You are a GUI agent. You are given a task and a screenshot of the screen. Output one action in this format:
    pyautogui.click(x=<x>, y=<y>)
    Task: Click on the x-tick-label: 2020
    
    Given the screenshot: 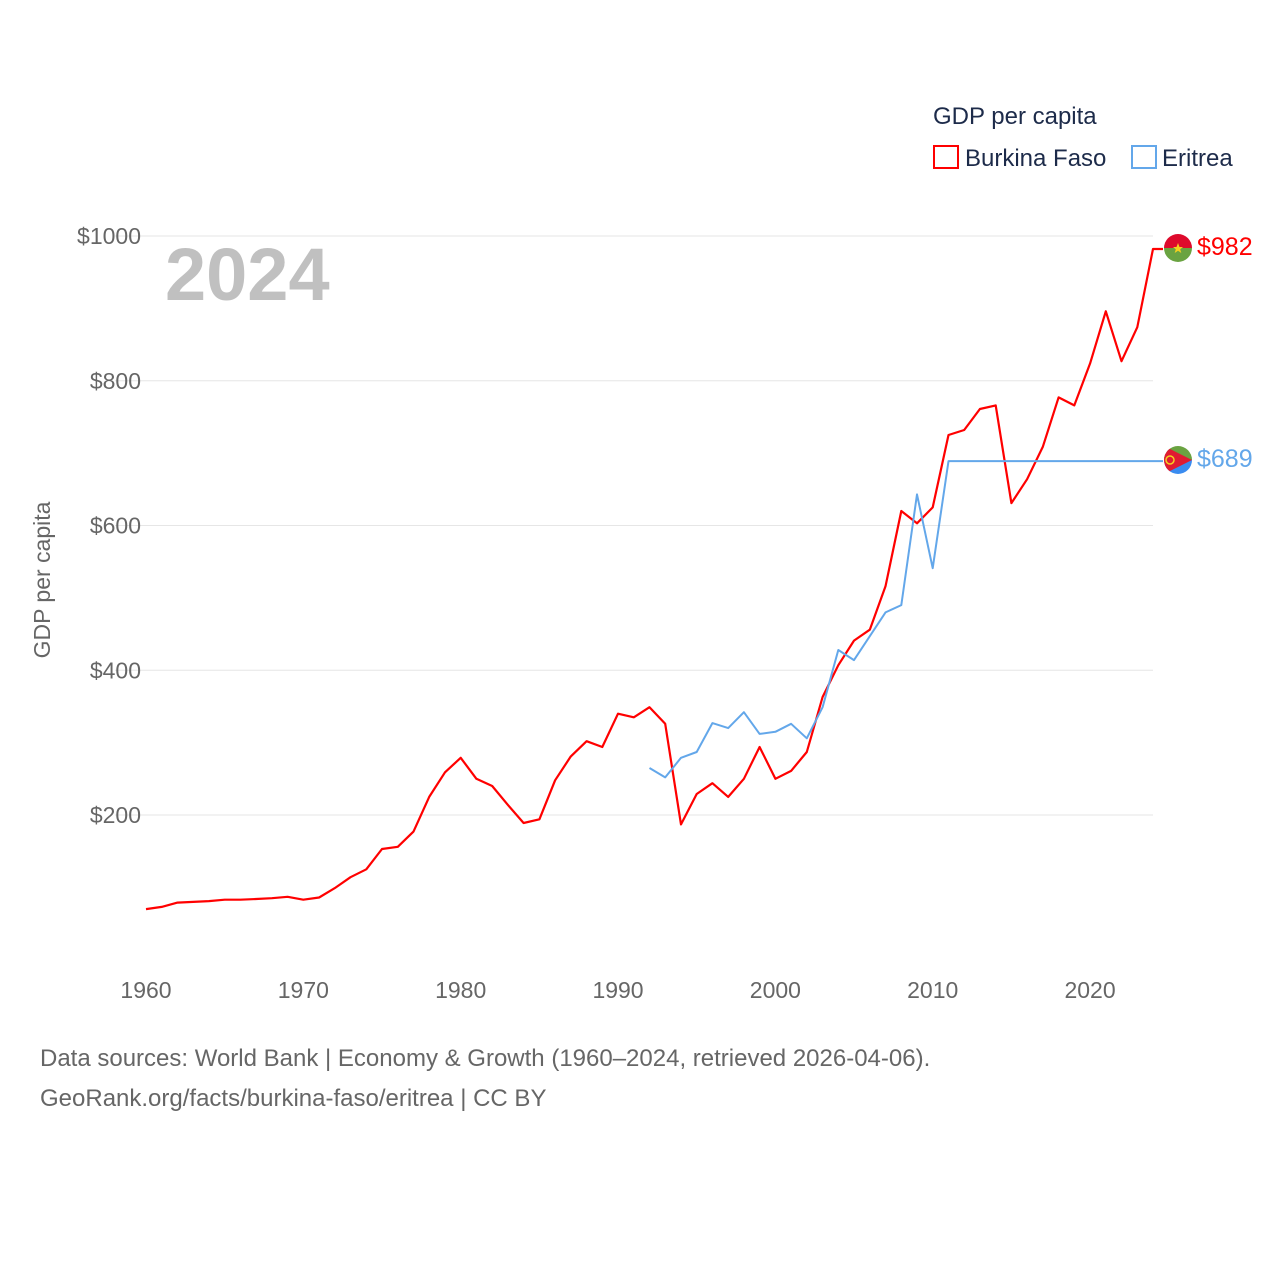 What is the action you would take?
    pyautogui.click(x=1089, y=990)
    